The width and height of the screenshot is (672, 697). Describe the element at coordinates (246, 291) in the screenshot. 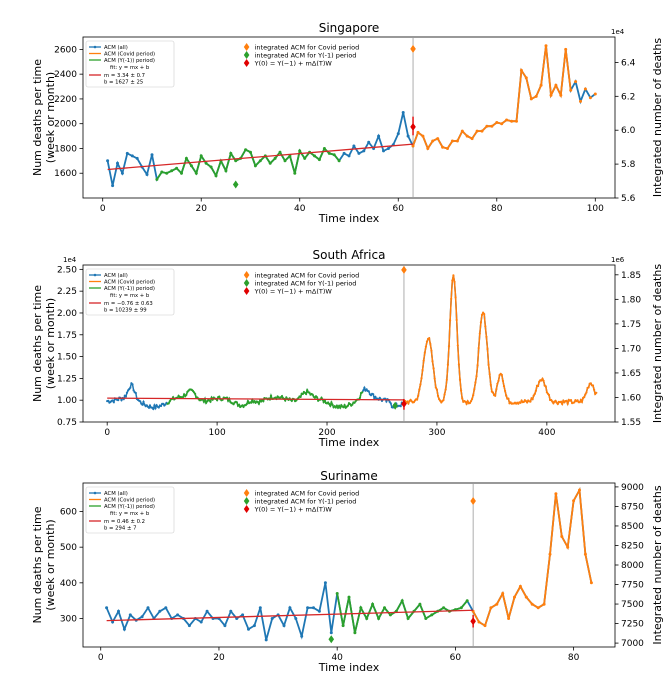

I see `chart2-legend-right-marker` at that location.